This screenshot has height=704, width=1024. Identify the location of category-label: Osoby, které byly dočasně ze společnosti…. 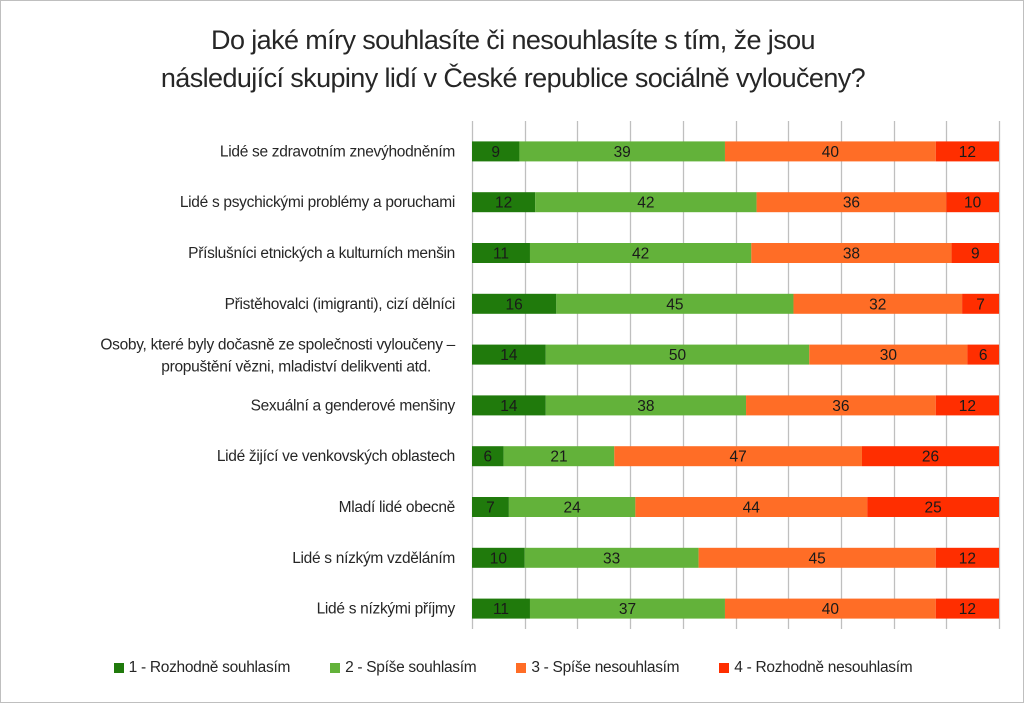
(277, 356).